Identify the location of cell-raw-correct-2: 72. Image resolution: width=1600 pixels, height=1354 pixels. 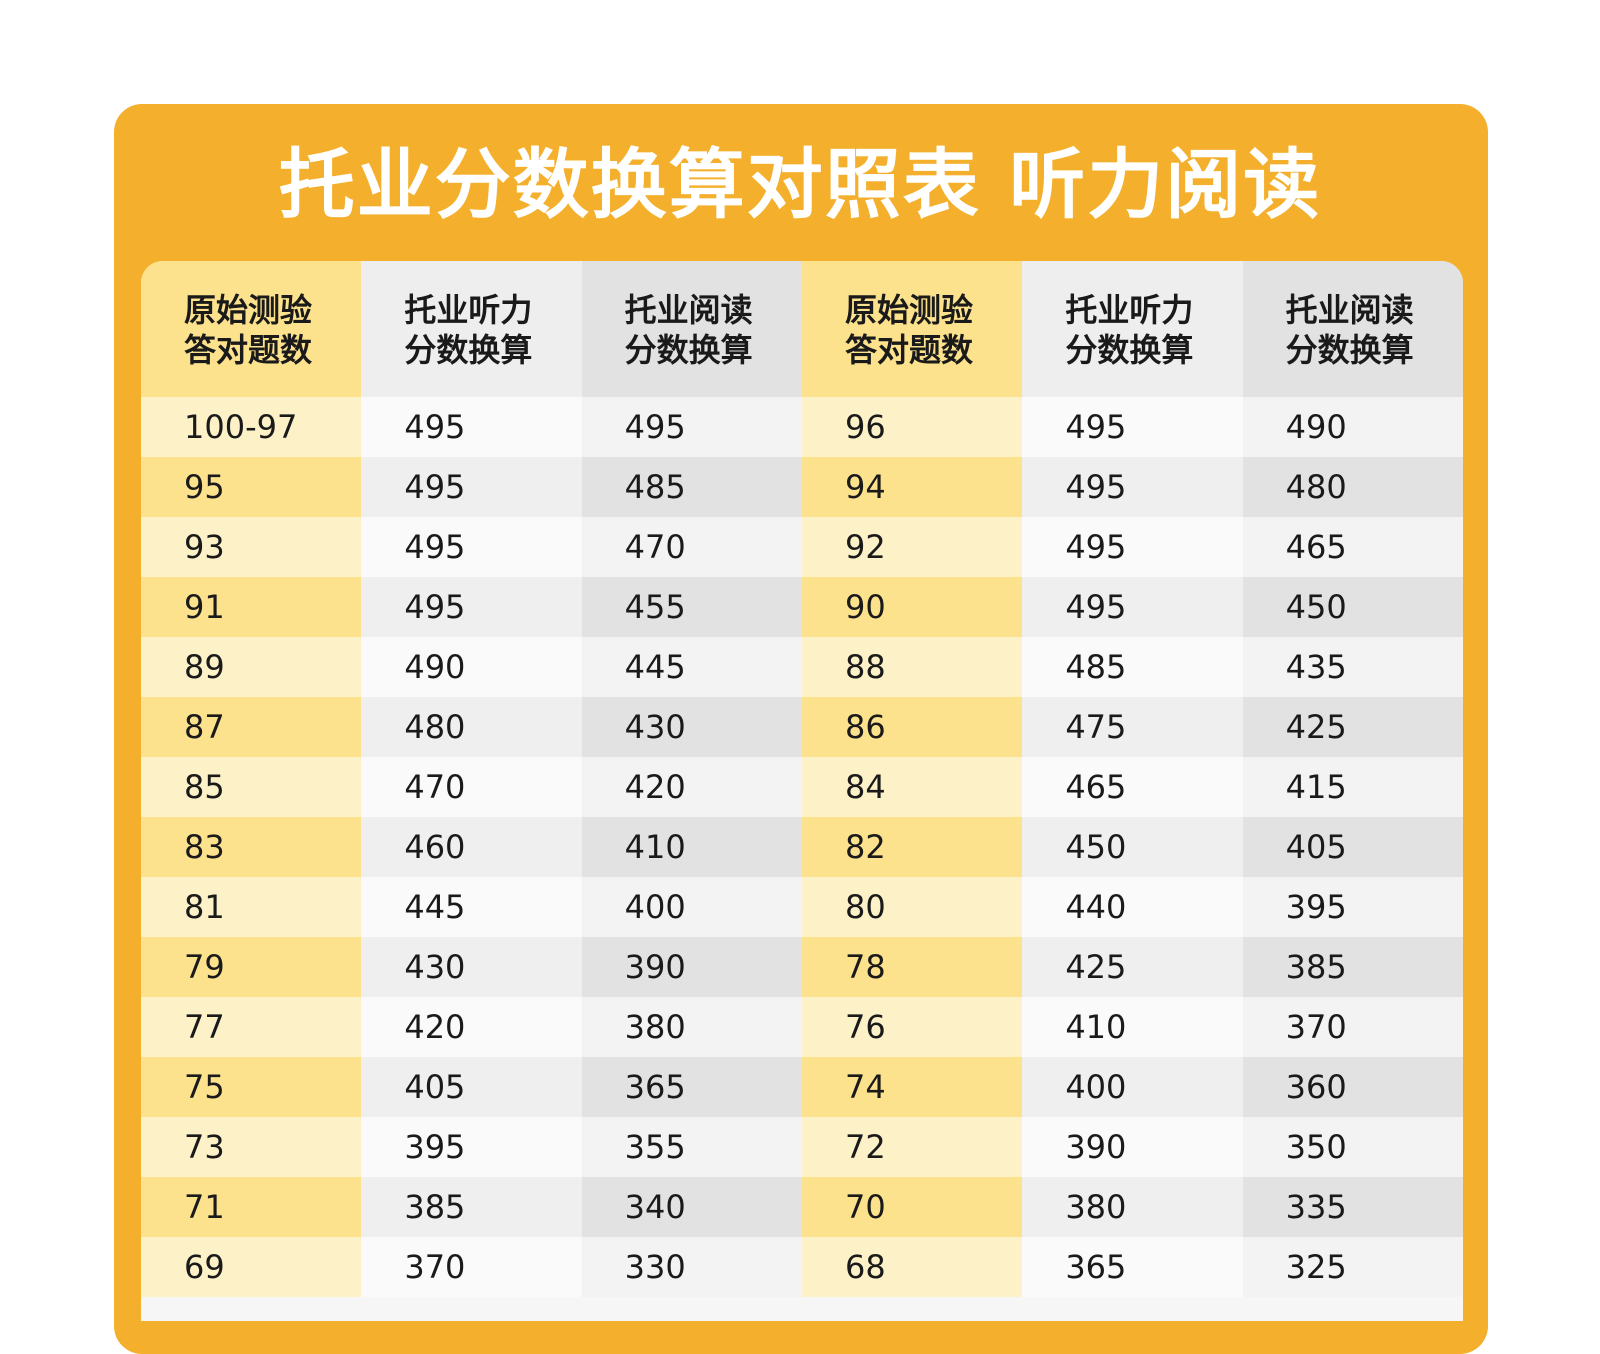
(912, 1147).